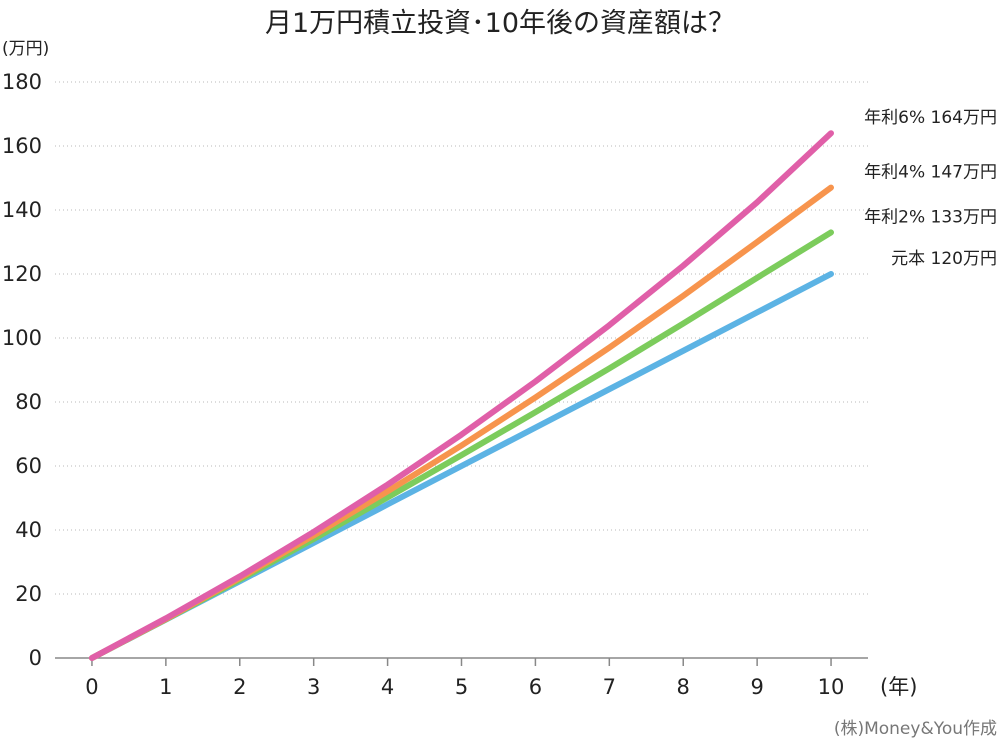 The height and width of the screenshot is (742, 1000). Describe the element at coordinates (22, 82) in the screenshot. I see `y-tick-label: 180` at that location.